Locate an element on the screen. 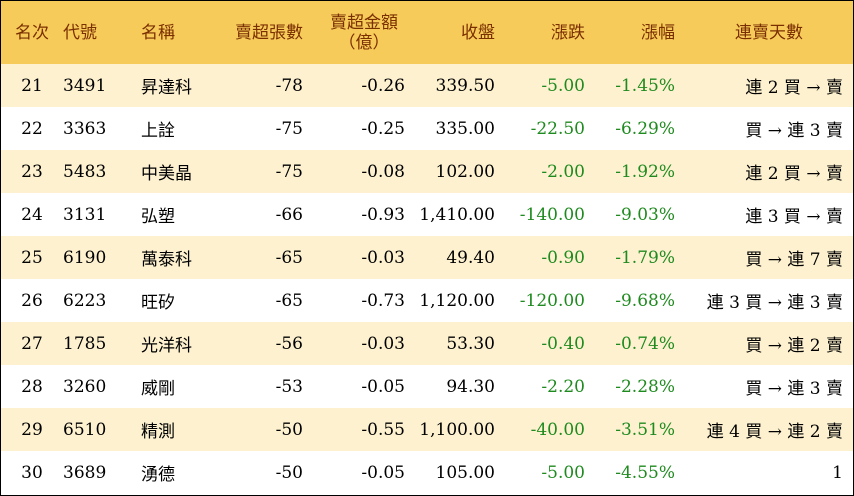 This screenshot has height=496, width=854. header-rank: 名次 is located at coordinates (32, 32).